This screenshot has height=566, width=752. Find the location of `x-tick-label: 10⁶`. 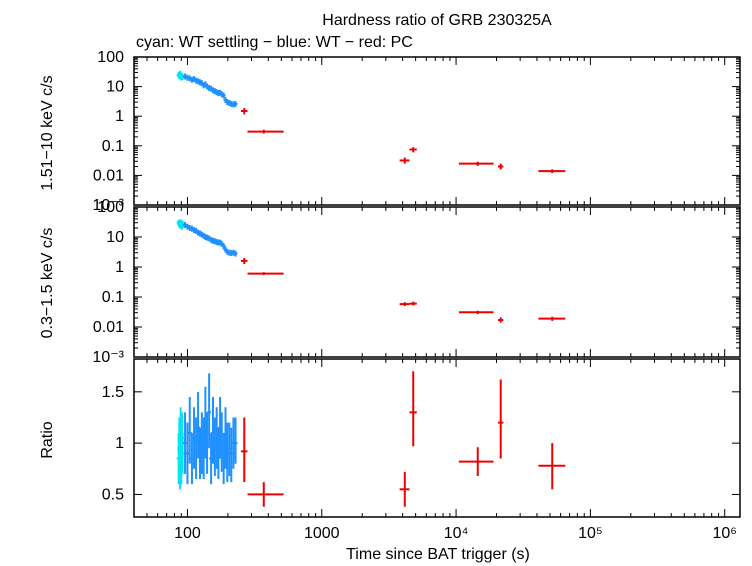

x-tick-label: 10⁶ is located at coordinates (725, 533).